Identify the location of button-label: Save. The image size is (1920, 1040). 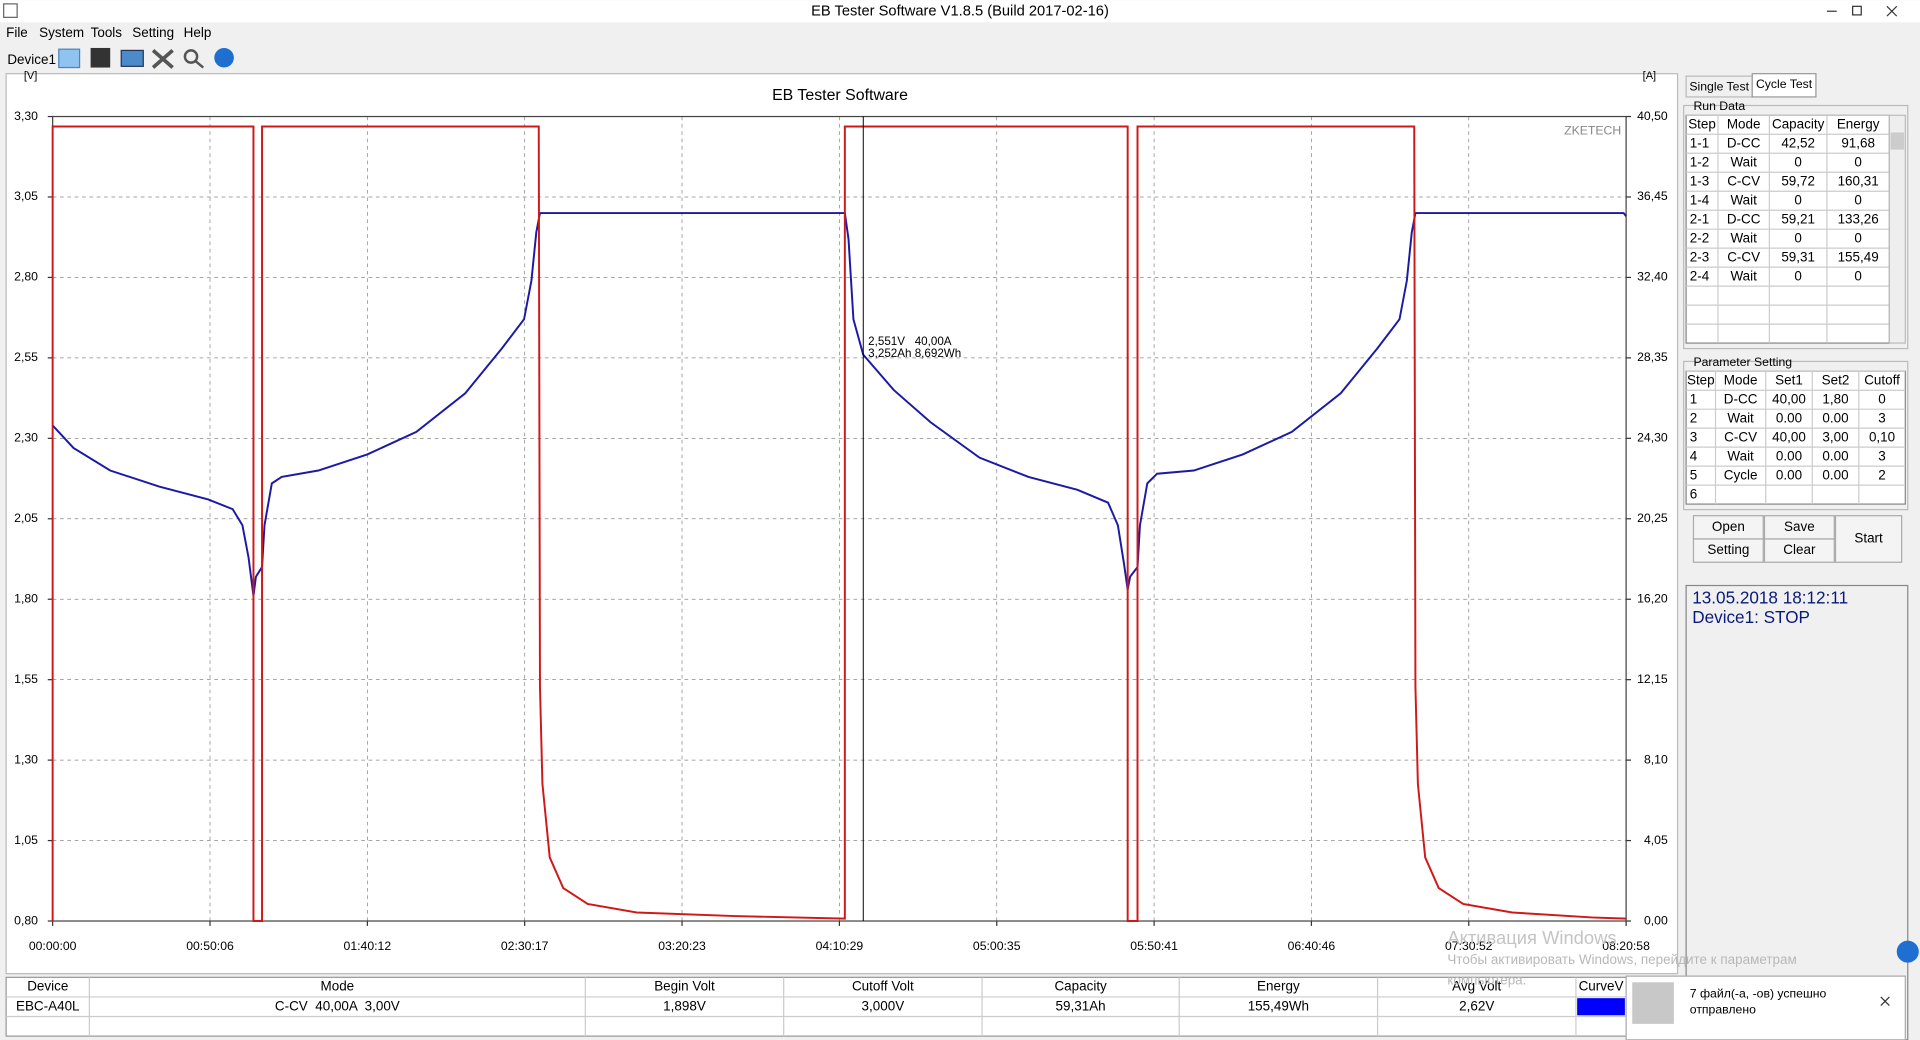
(1799, 526).